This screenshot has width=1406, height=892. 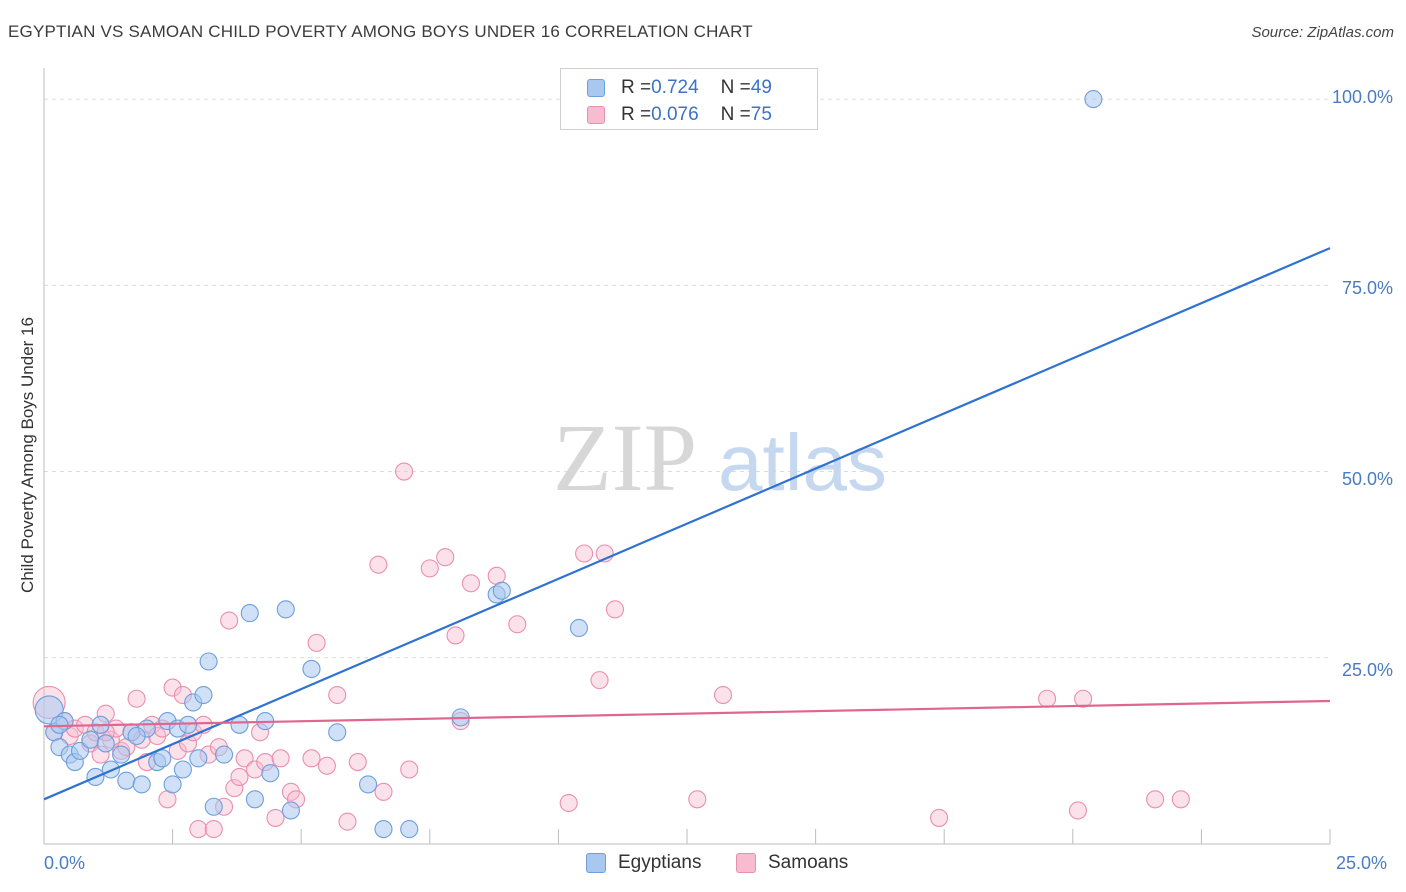 What do you see at coordinates (1367, 479) in the screenshot?
I see `y-tick-label: 50.0%` at bounding box center [1367, 479].